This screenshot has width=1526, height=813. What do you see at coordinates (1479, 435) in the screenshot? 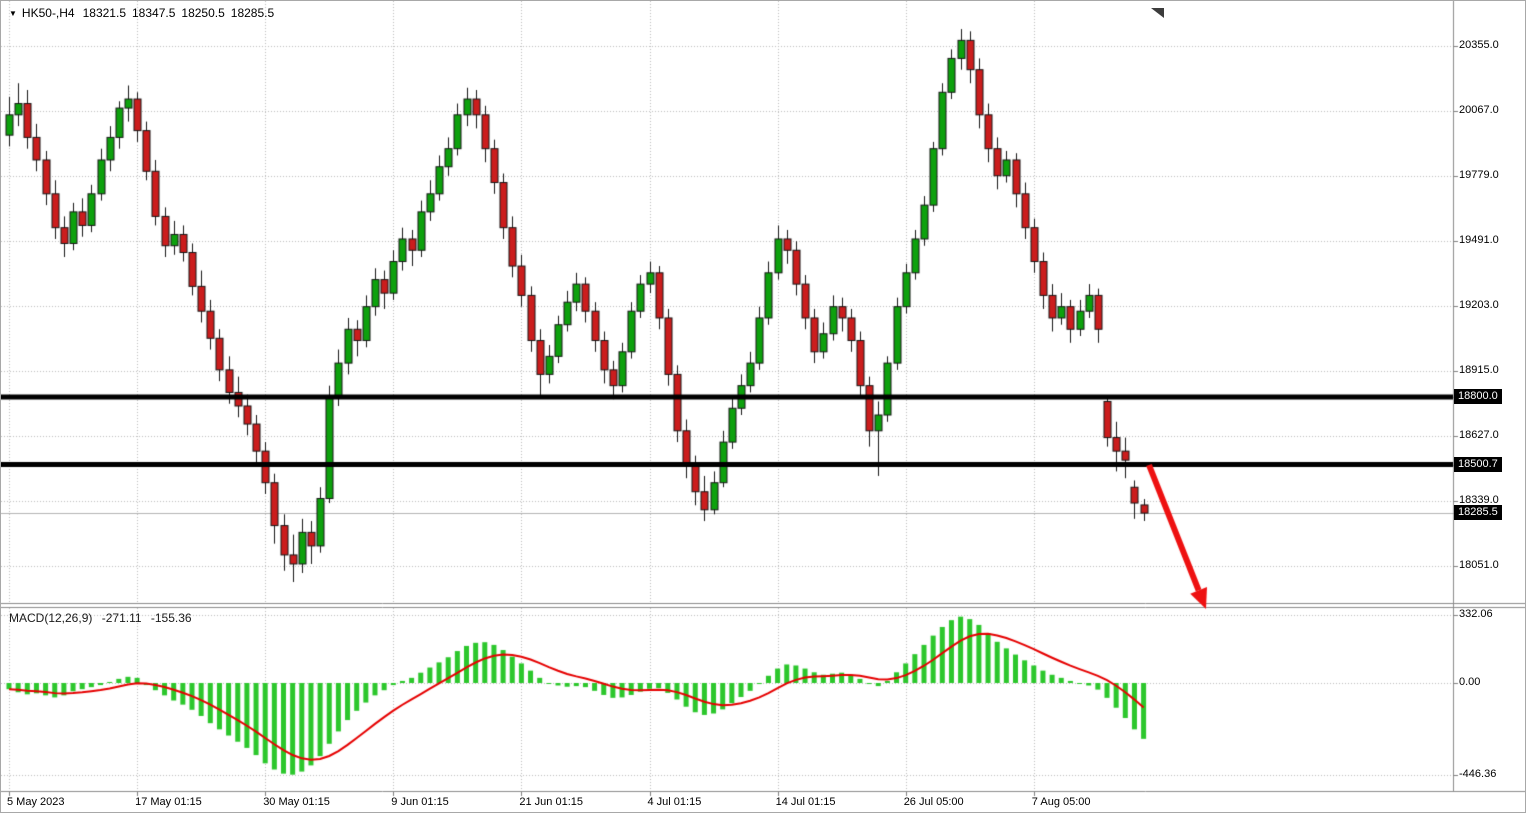
I see `price-axis-label: 18627.0` at bounding box center [1479, 435].